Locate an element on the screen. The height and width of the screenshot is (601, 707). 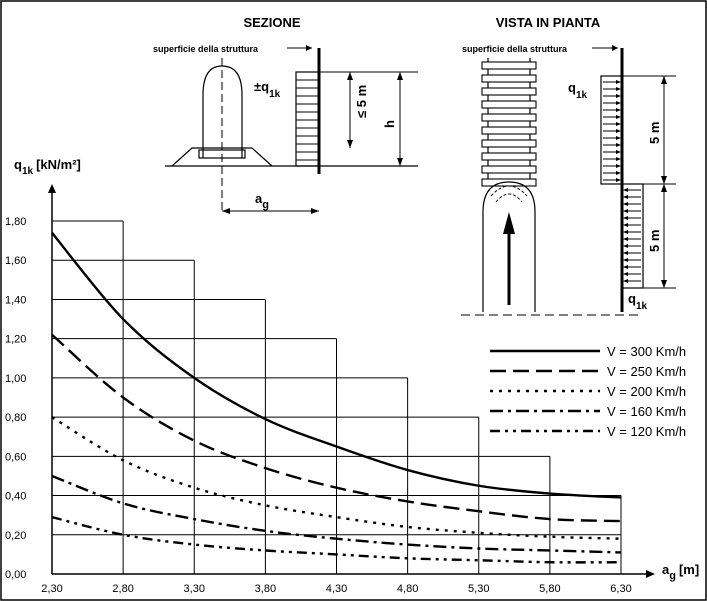
x-tick-label: 2,80 is located at coordinates (122, 589).